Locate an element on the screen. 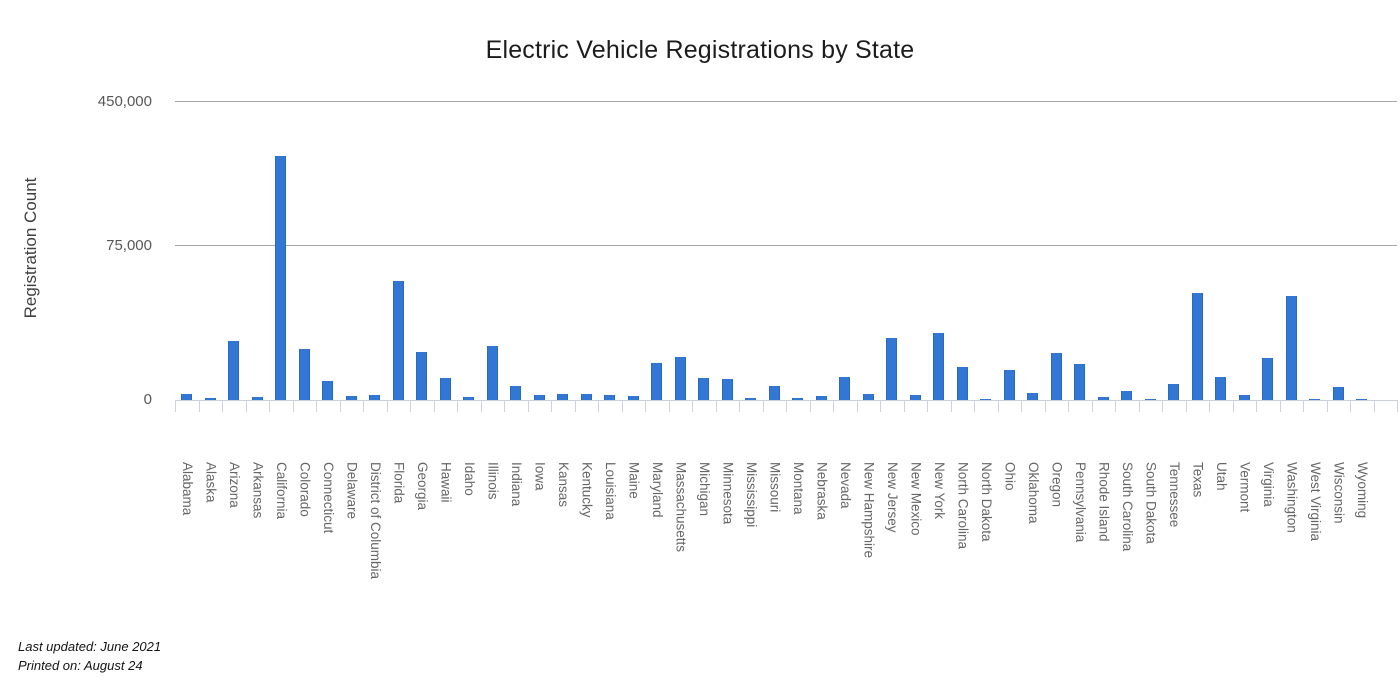  x-tick-label-nevada: Nevada is located at coordinates (845, 485).